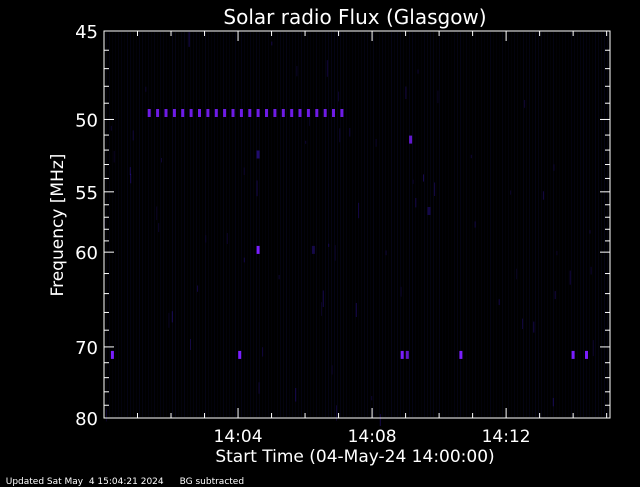 The image size is (640, 487). I want to click on x-axis-label: Start Time (04-May-24 14:00:00), so click(354, 457).